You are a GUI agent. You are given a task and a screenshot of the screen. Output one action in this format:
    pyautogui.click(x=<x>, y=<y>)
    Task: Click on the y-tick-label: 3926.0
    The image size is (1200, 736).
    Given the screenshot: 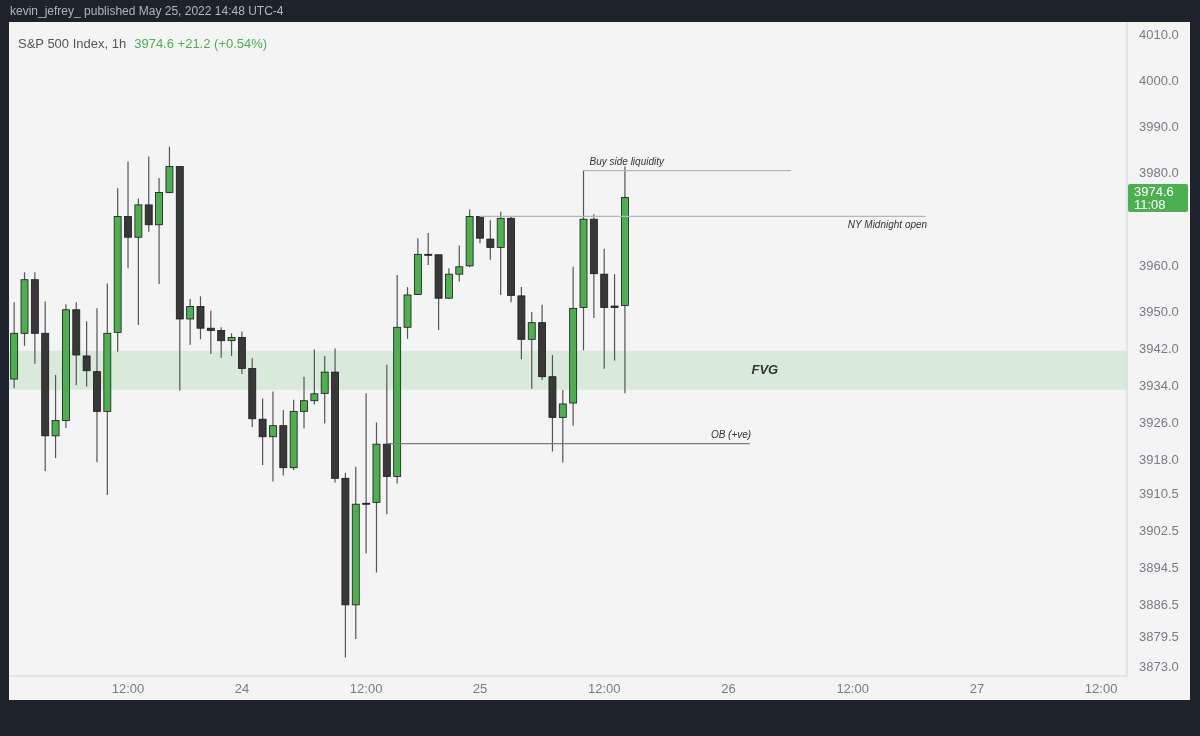 What is the action you would take?
    pyautogui.click(x=1159, y=422)
    